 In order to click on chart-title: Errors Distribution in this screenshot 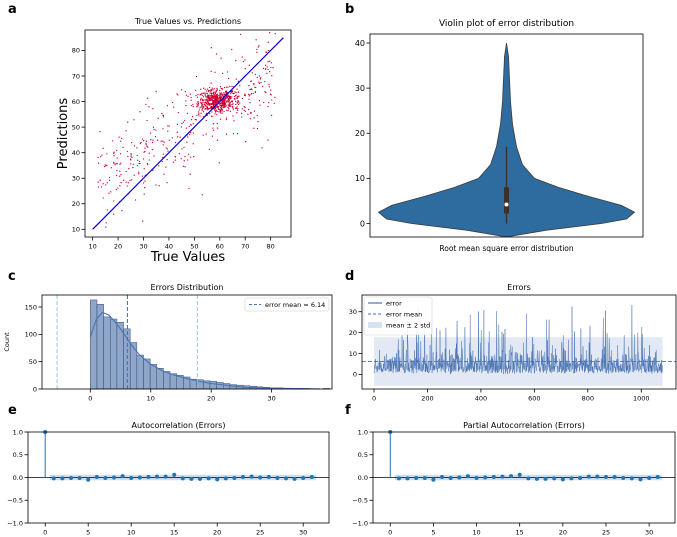, I will do `click(187, 287)`.